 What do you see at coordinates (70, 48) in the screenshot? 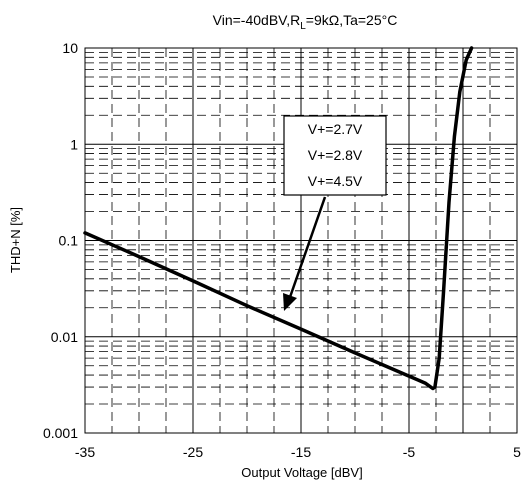
I see `y-tick-label: 10` at bounding box center [70, 48].